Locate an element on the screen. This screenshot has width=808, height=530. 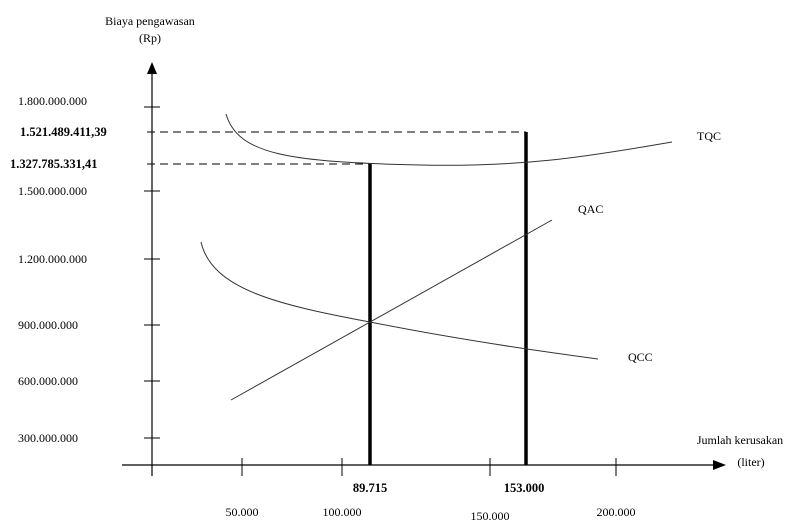
series-line-tqc is located at coordinates (449, 139).